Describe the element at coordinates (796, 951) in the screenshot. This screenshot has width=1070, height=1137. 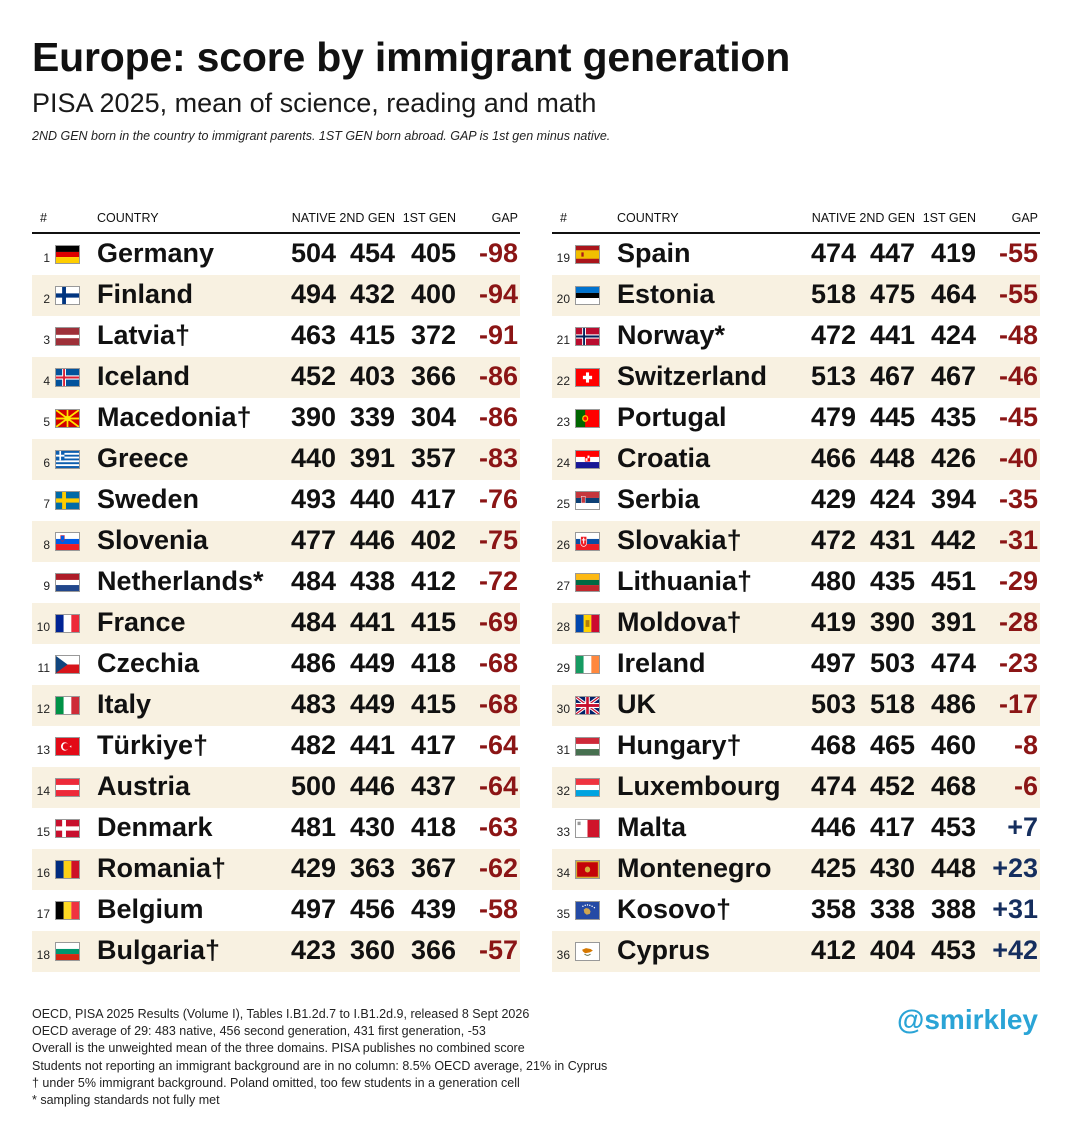
I see `table-row: 36 Cyprus 412 404 453 +42` at that location.